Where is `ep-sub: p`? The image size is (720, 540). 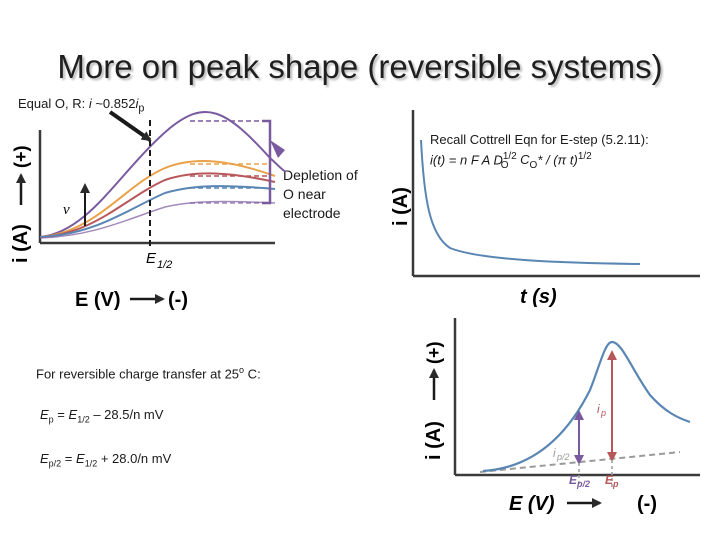 ep-sub: p is located at coordinates (615, 484).